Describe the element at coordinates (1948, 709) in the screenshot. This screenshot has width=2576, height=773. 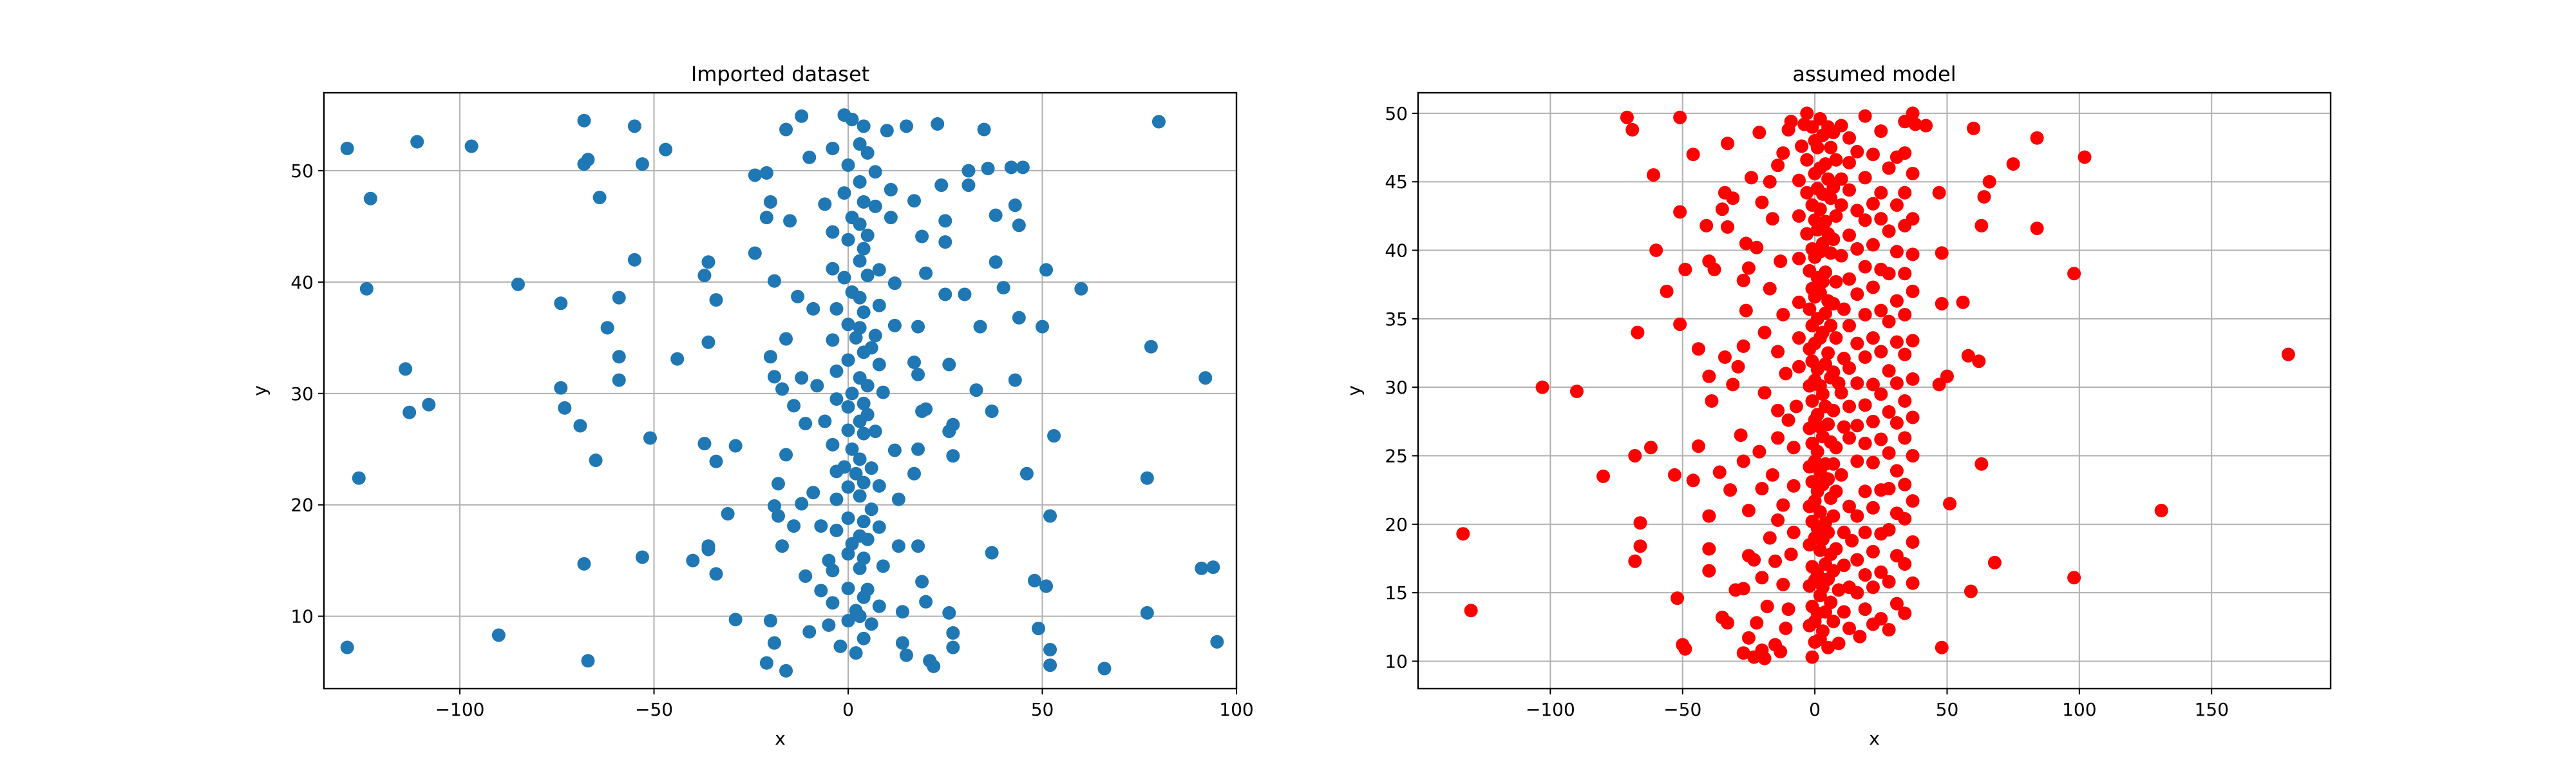
I see `x-tick-label: 50` at that location.